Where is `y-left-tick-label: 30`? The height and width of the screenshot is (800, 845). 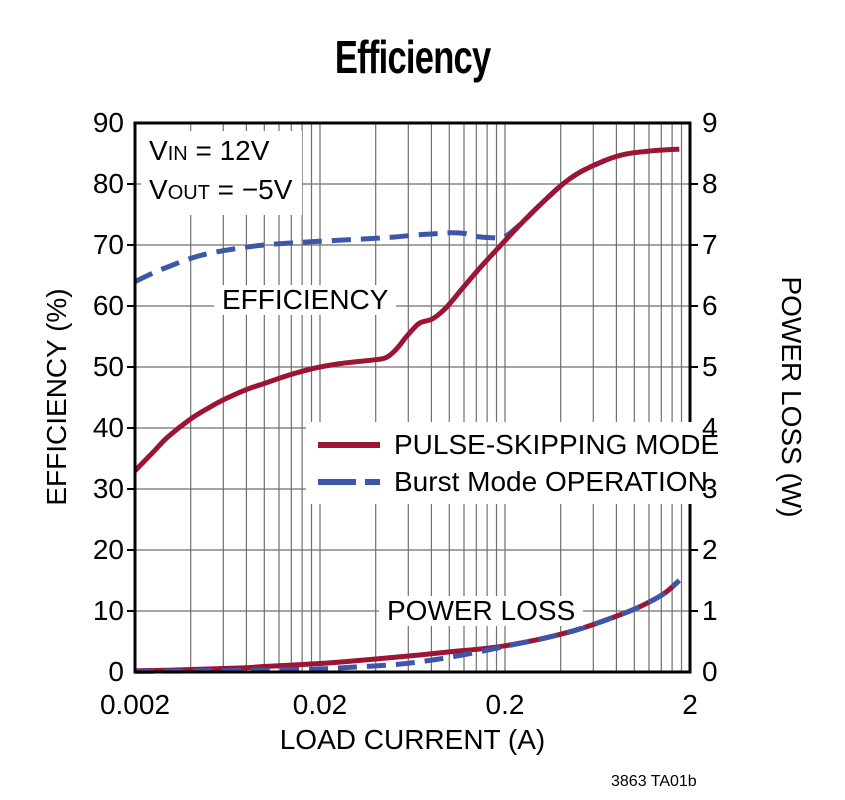
y-left-tick-label: 30 is located at coordinates (108, 488).